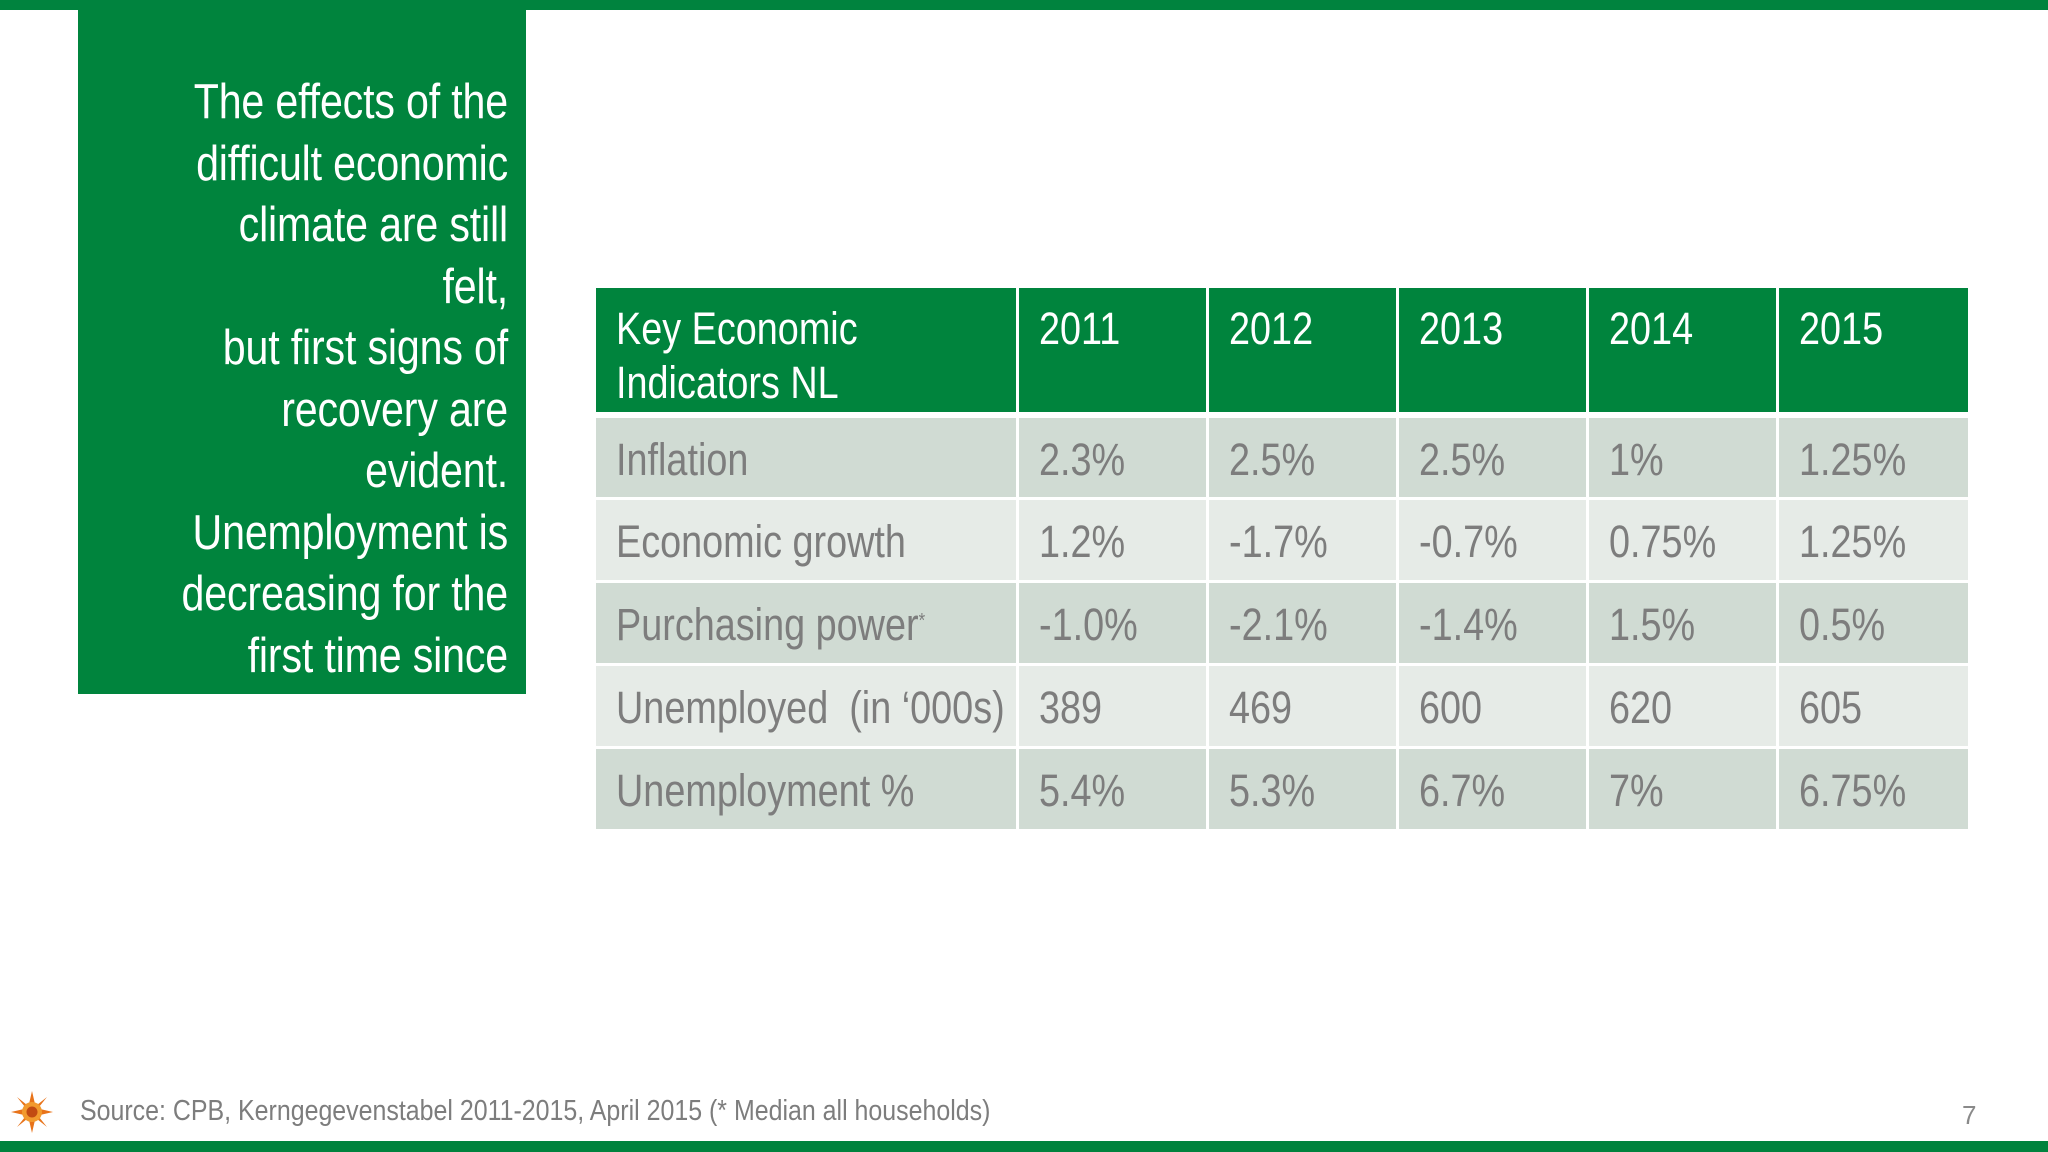 This screenshot has width=2048, height=1152. I want to click on header-year: 2013, so click(1493, 353).